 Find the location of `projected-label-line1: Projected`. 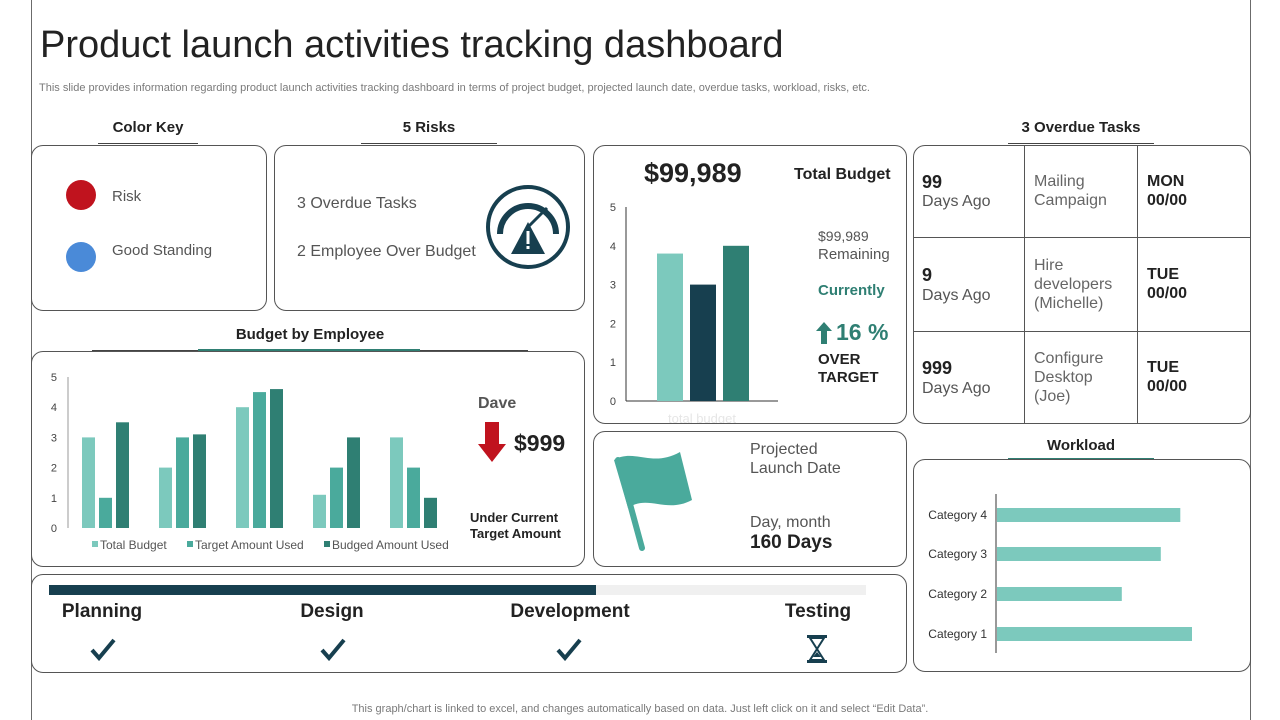

projected-label-line1: Projected is located at coordinates (784, 449).